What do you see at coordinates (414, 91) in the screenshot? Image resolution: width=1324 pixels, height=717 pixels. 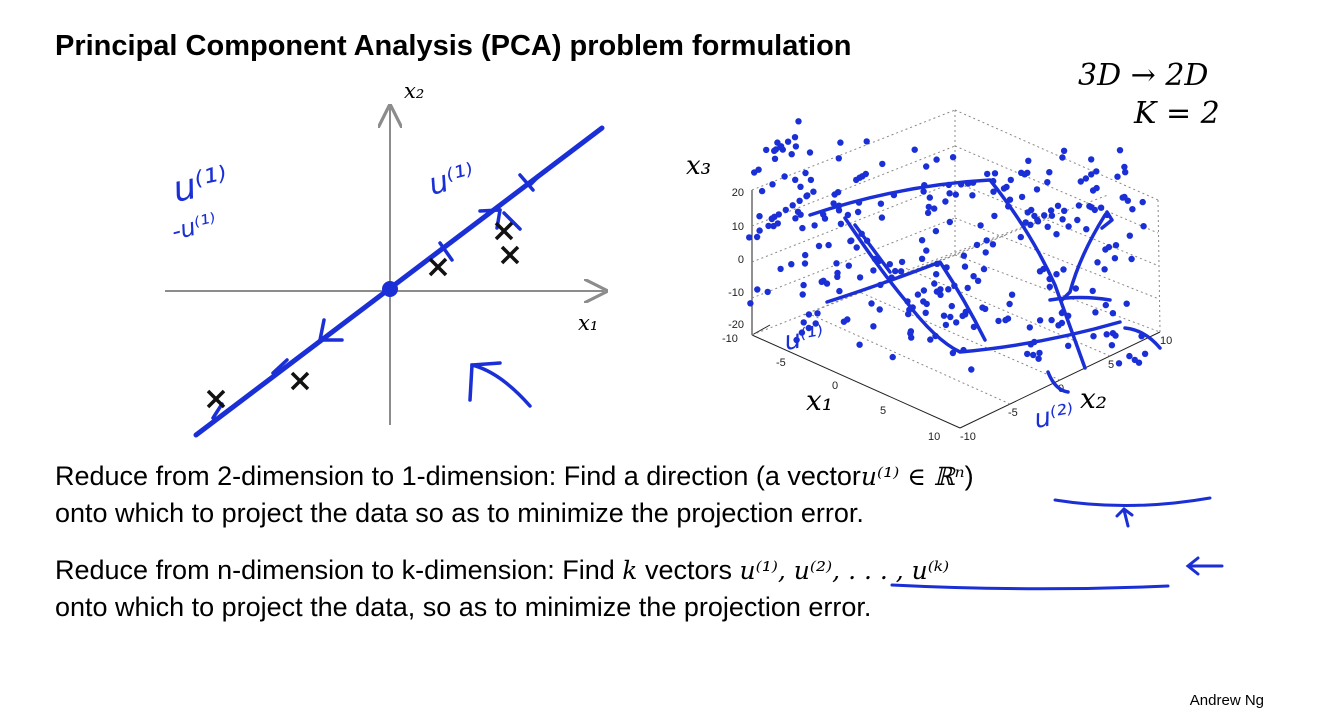 I see `plot2d-y-label: x₂` at bounding box center [414, 91].